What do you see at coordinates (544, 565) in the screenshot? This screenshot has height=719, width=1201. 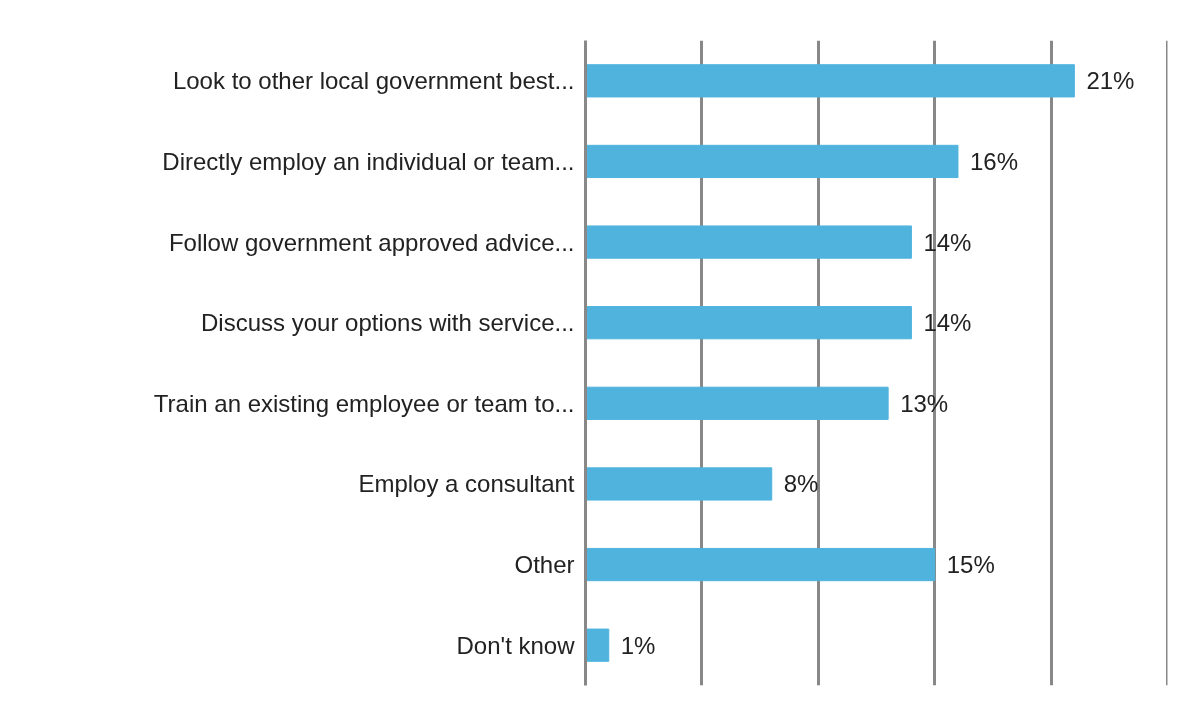 I see `y-tick-label: Other` at bounding box center [544, 565].